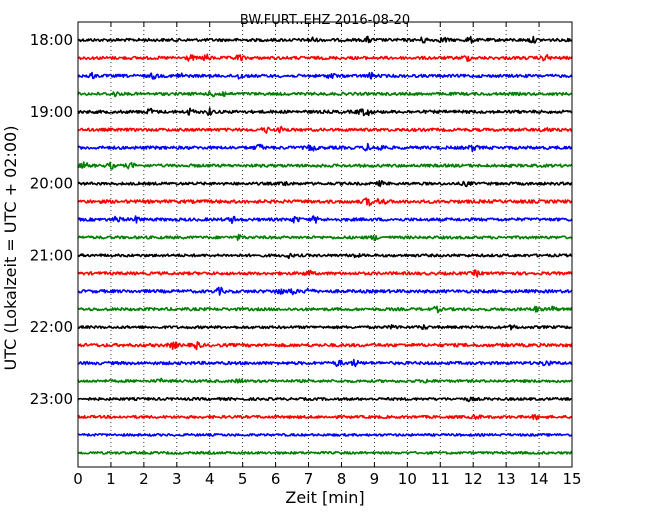 This screenshot has width=650, height=520. What do you see at coordinates (571, 479) in the screenshot?
I see `x-tick-label: 15` at bounding box center [571, 479].